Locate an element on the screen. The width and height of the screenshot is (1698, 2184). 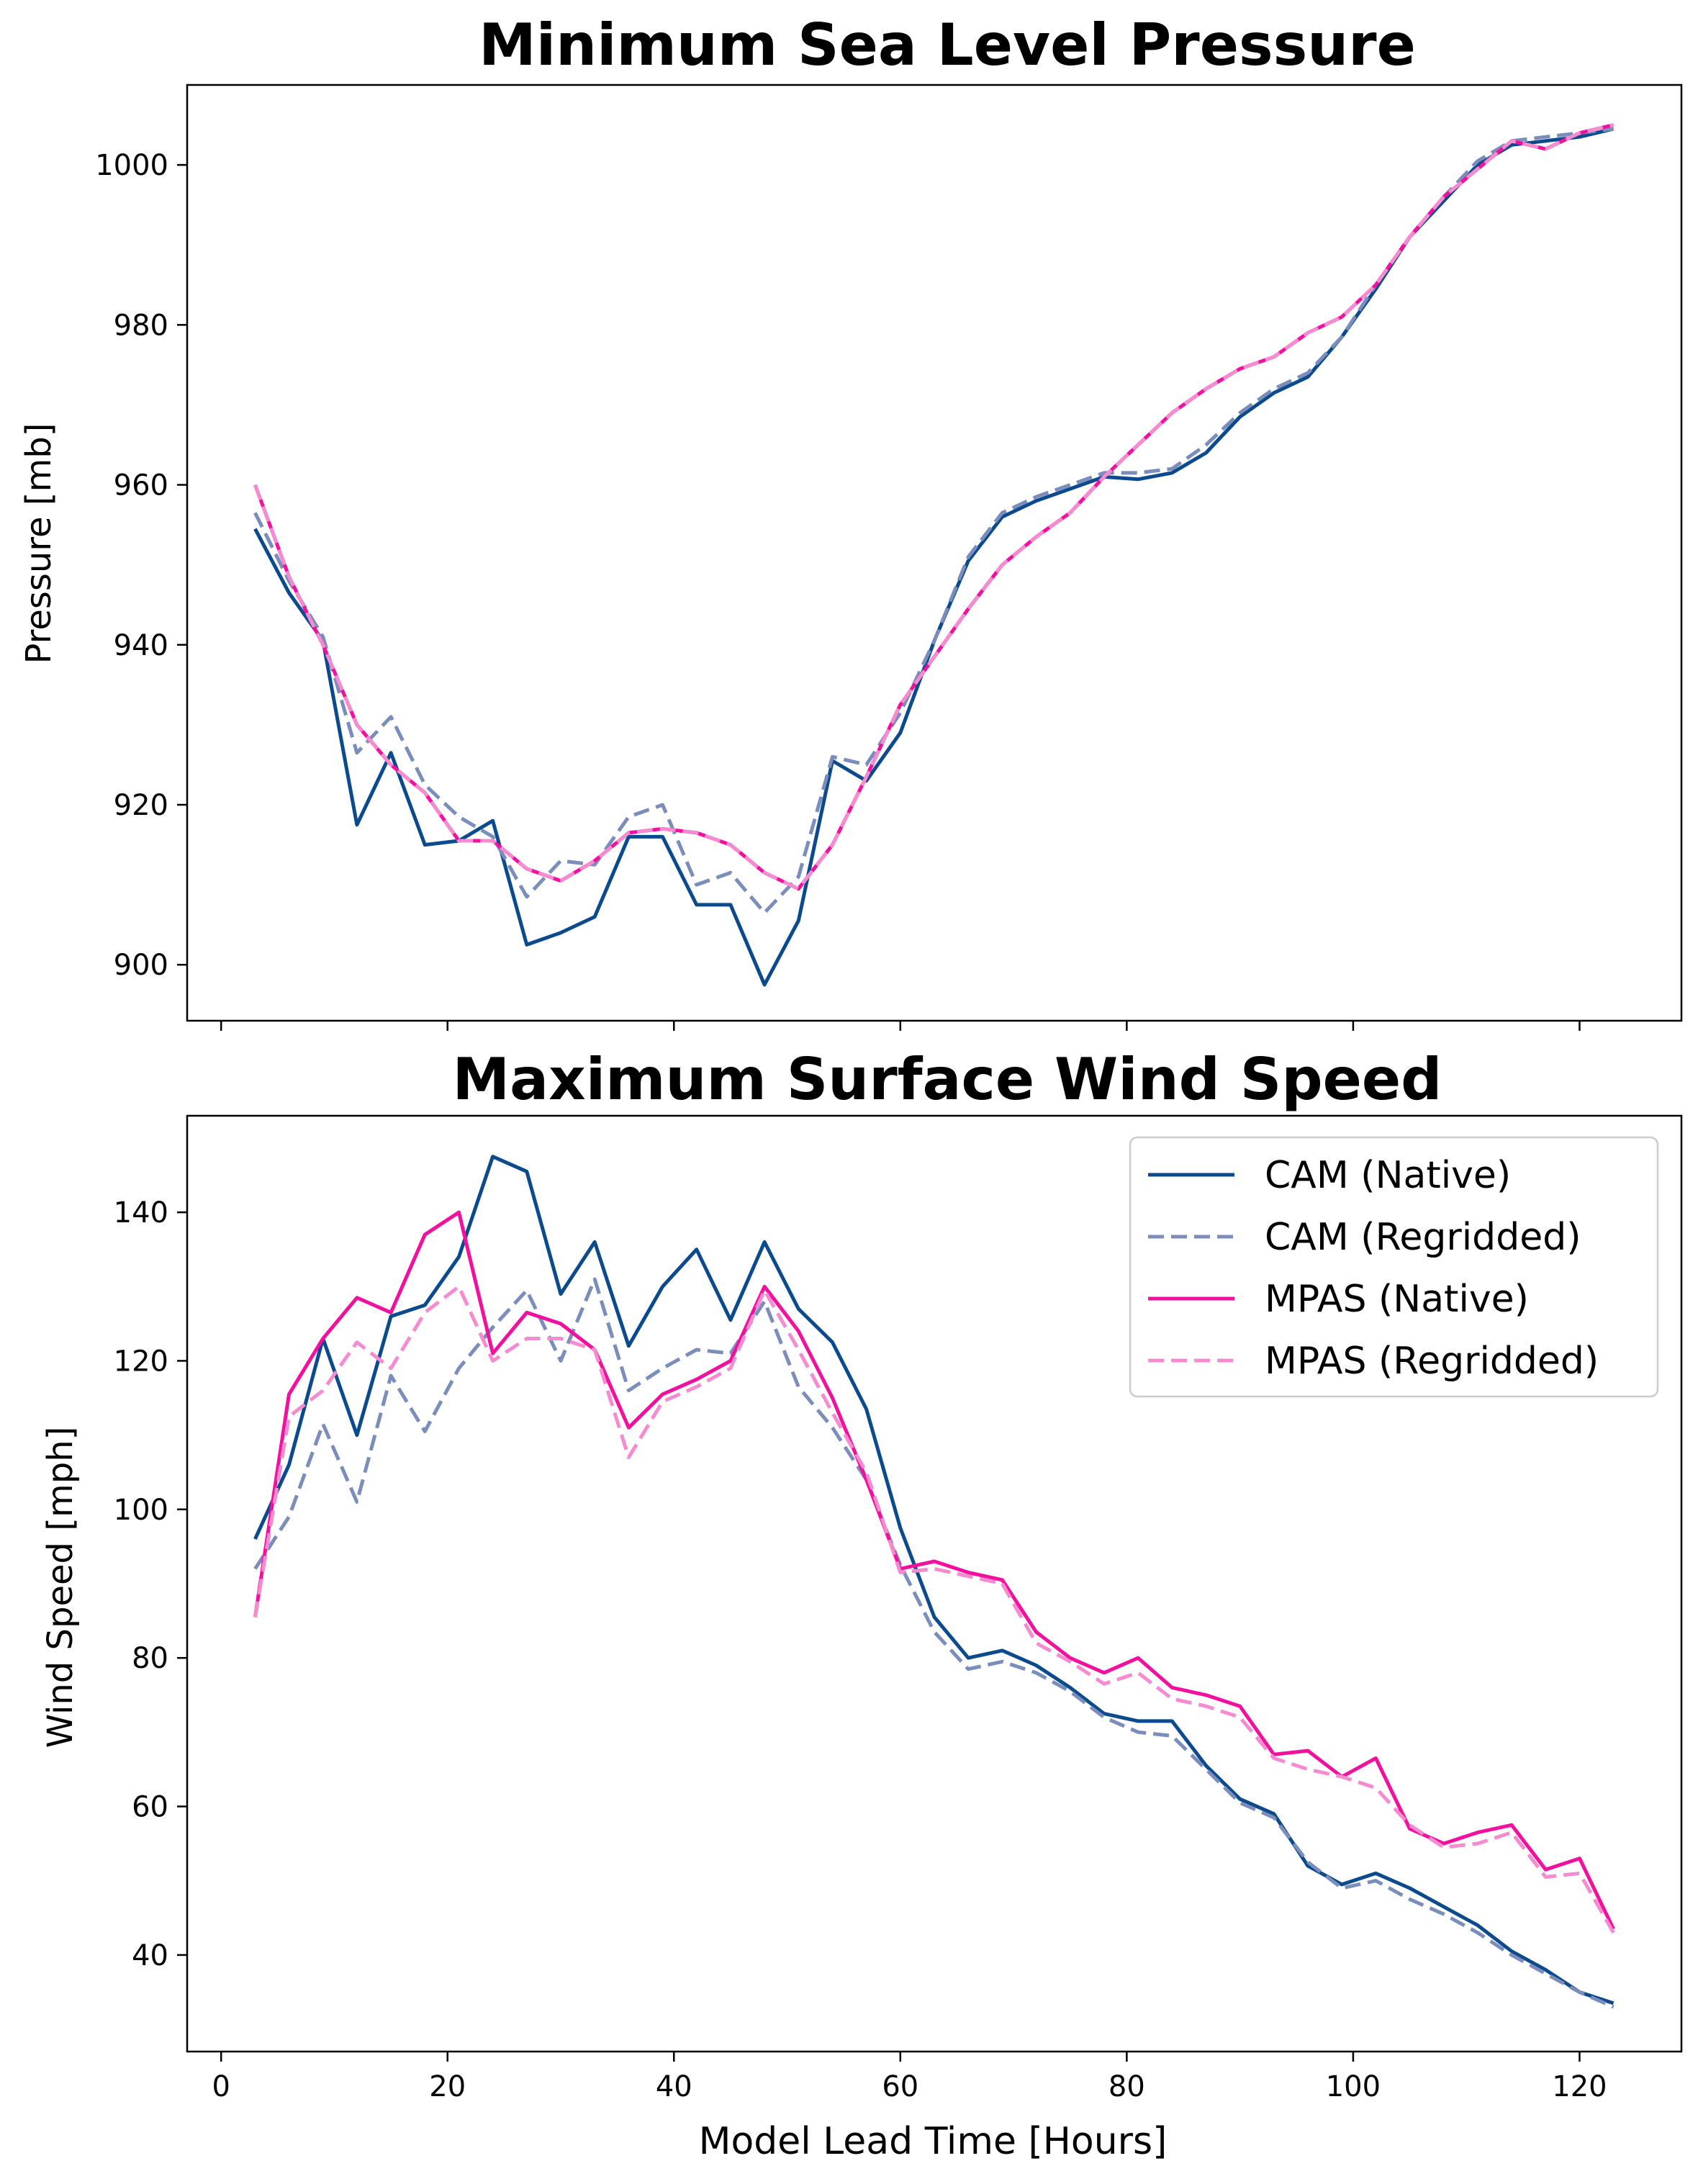
legend-entry-cam-native: CAM (Native) is located at coordinates (1329, 1175).